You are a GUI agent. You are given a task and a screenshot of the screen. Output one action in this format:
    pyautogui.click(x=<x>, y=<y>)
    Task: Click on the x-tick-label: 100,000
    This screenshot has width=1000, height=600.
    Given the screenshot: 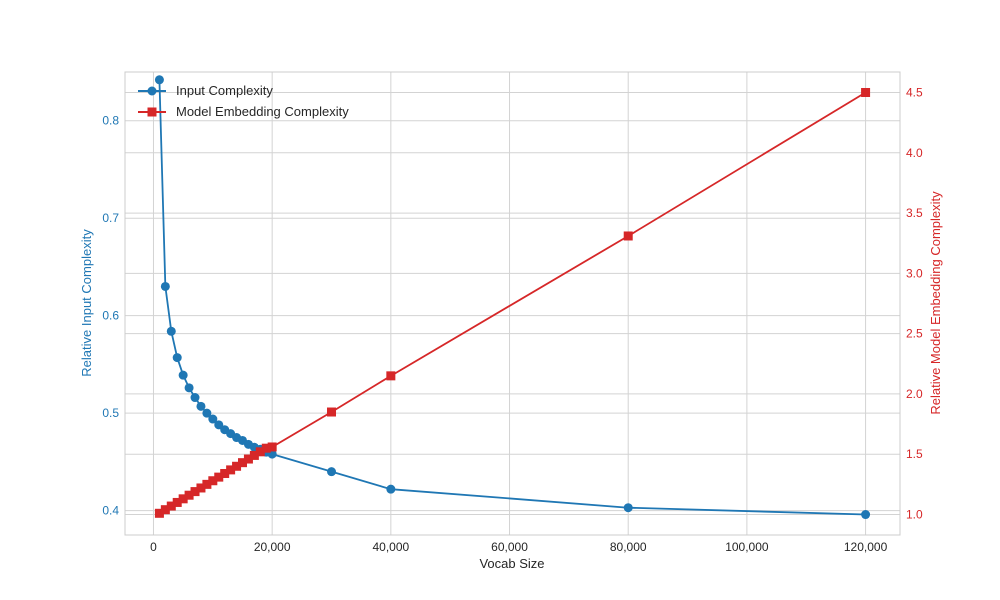 What is the action you would take?
    pyautogui.click(x=747, y=547)
    